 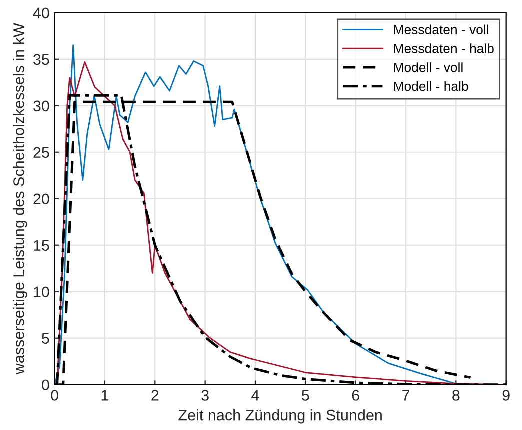 I want to click on y-tick-label: 25, so click(x=42, y=152).